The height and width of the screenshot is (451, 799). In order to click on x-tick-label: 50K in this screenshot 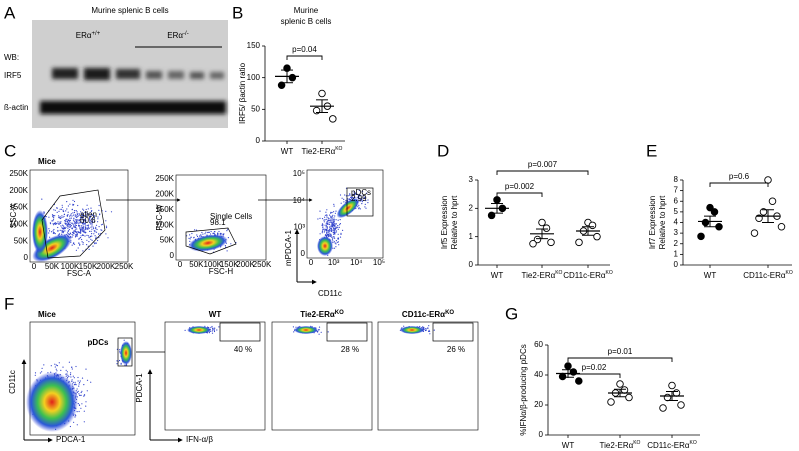, I will do `click(52, 266)`.